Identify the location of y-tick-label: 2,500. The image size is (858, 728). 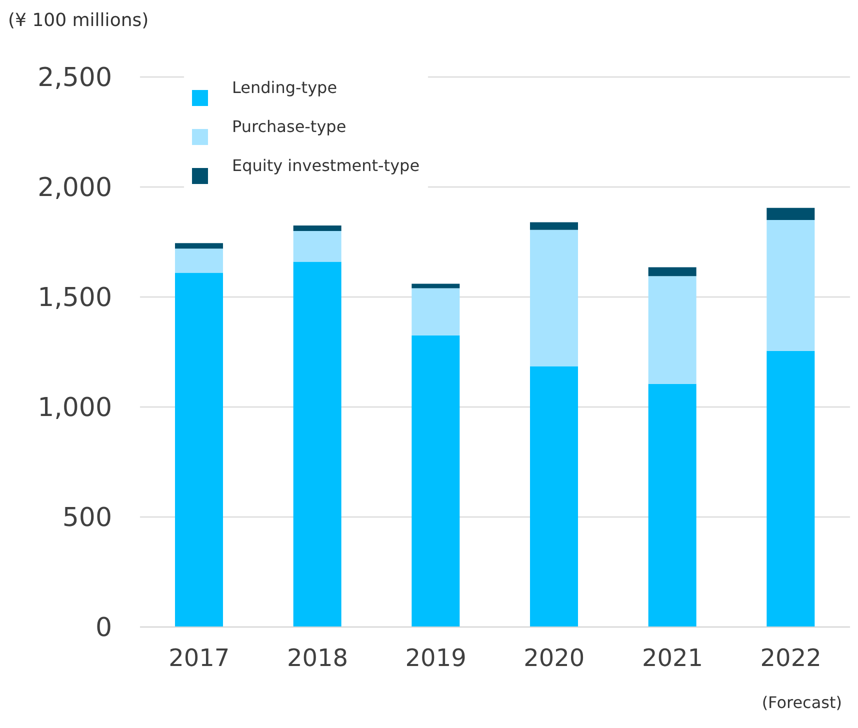
(75, 78).